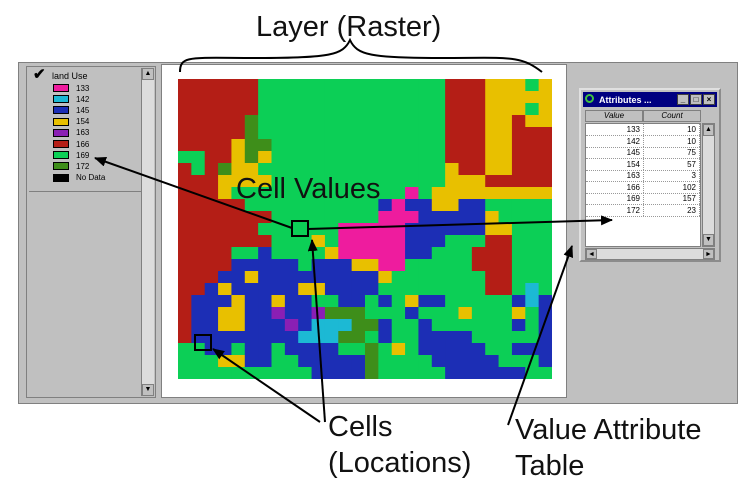 This screenshot has width=750, height=493. What do you see at coordinates (591, 254) in the screenshot?
I see `scroll-left-arrow-icon: ◄` at bounding box center [591, 254].